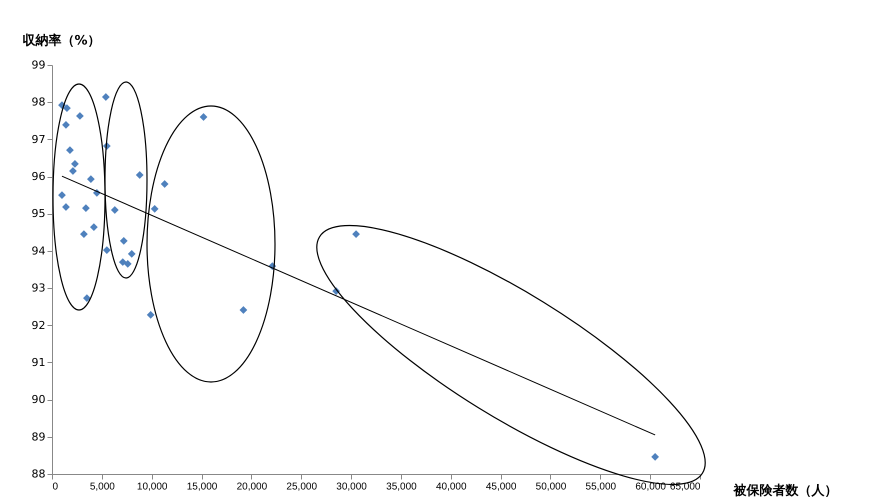  What do you see at coordinates (39, 288) in the screenshot?
I see `y-tick-label: 93` at bounding box center [39, 288].